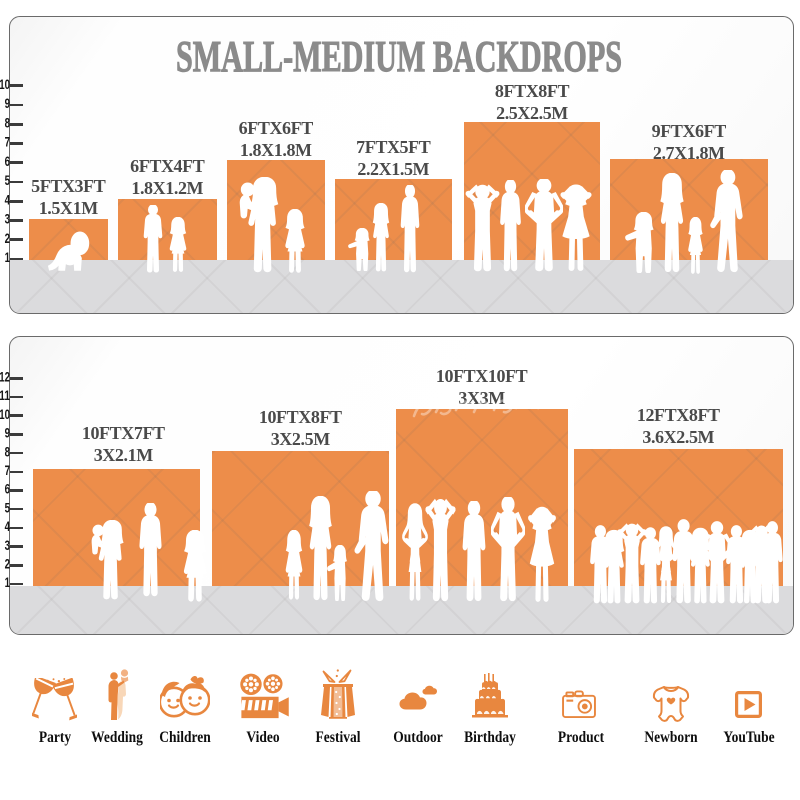  I want to click on svg-text: 11, so click(5, 395).